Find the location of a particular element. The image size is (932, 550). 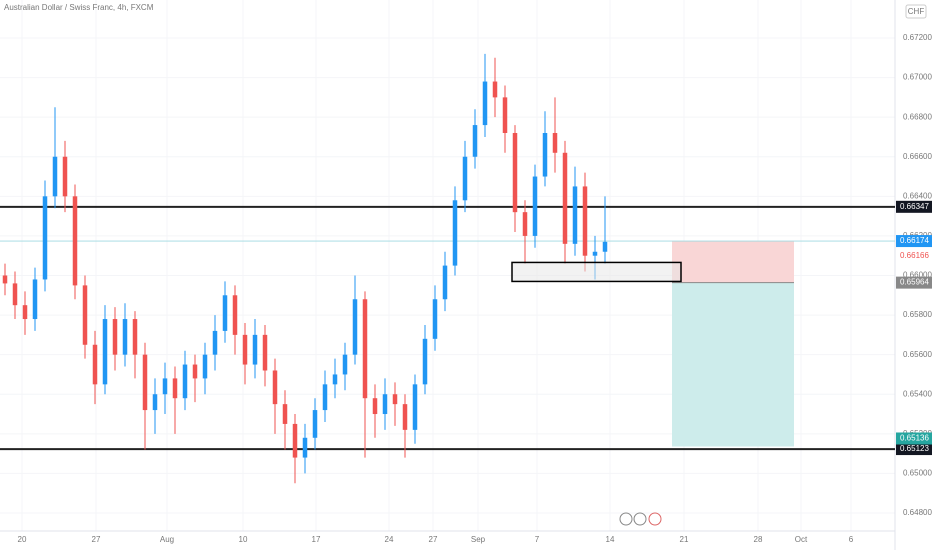

x-tick-label: 10 is located at coordinates (243, 539).